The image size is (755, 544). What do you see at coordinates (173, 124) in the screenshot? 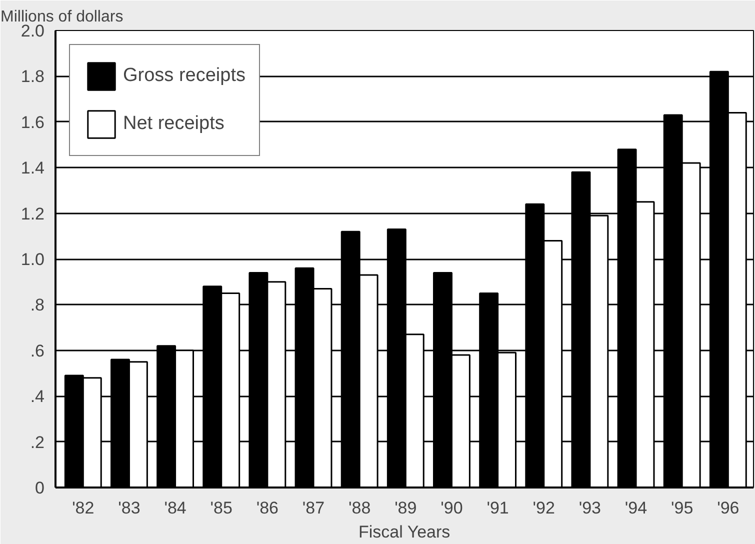
I see `legend-label: Net receipts` at bounding box center [173, 124].